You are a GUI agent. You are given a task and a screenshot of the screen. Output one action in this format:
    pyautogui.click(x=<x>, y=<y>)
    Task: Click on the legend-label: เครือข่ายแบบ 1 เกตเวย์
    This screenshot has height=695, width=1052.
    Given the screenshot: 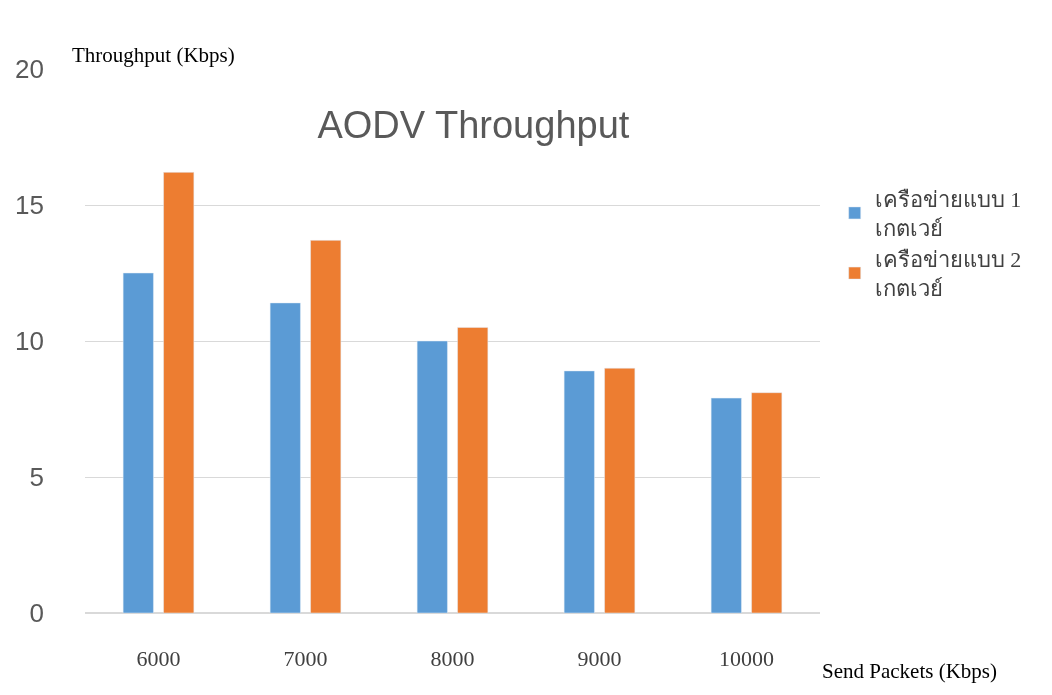 What is the action you would take?
    pyautogui.click(x=948, y=214)
    